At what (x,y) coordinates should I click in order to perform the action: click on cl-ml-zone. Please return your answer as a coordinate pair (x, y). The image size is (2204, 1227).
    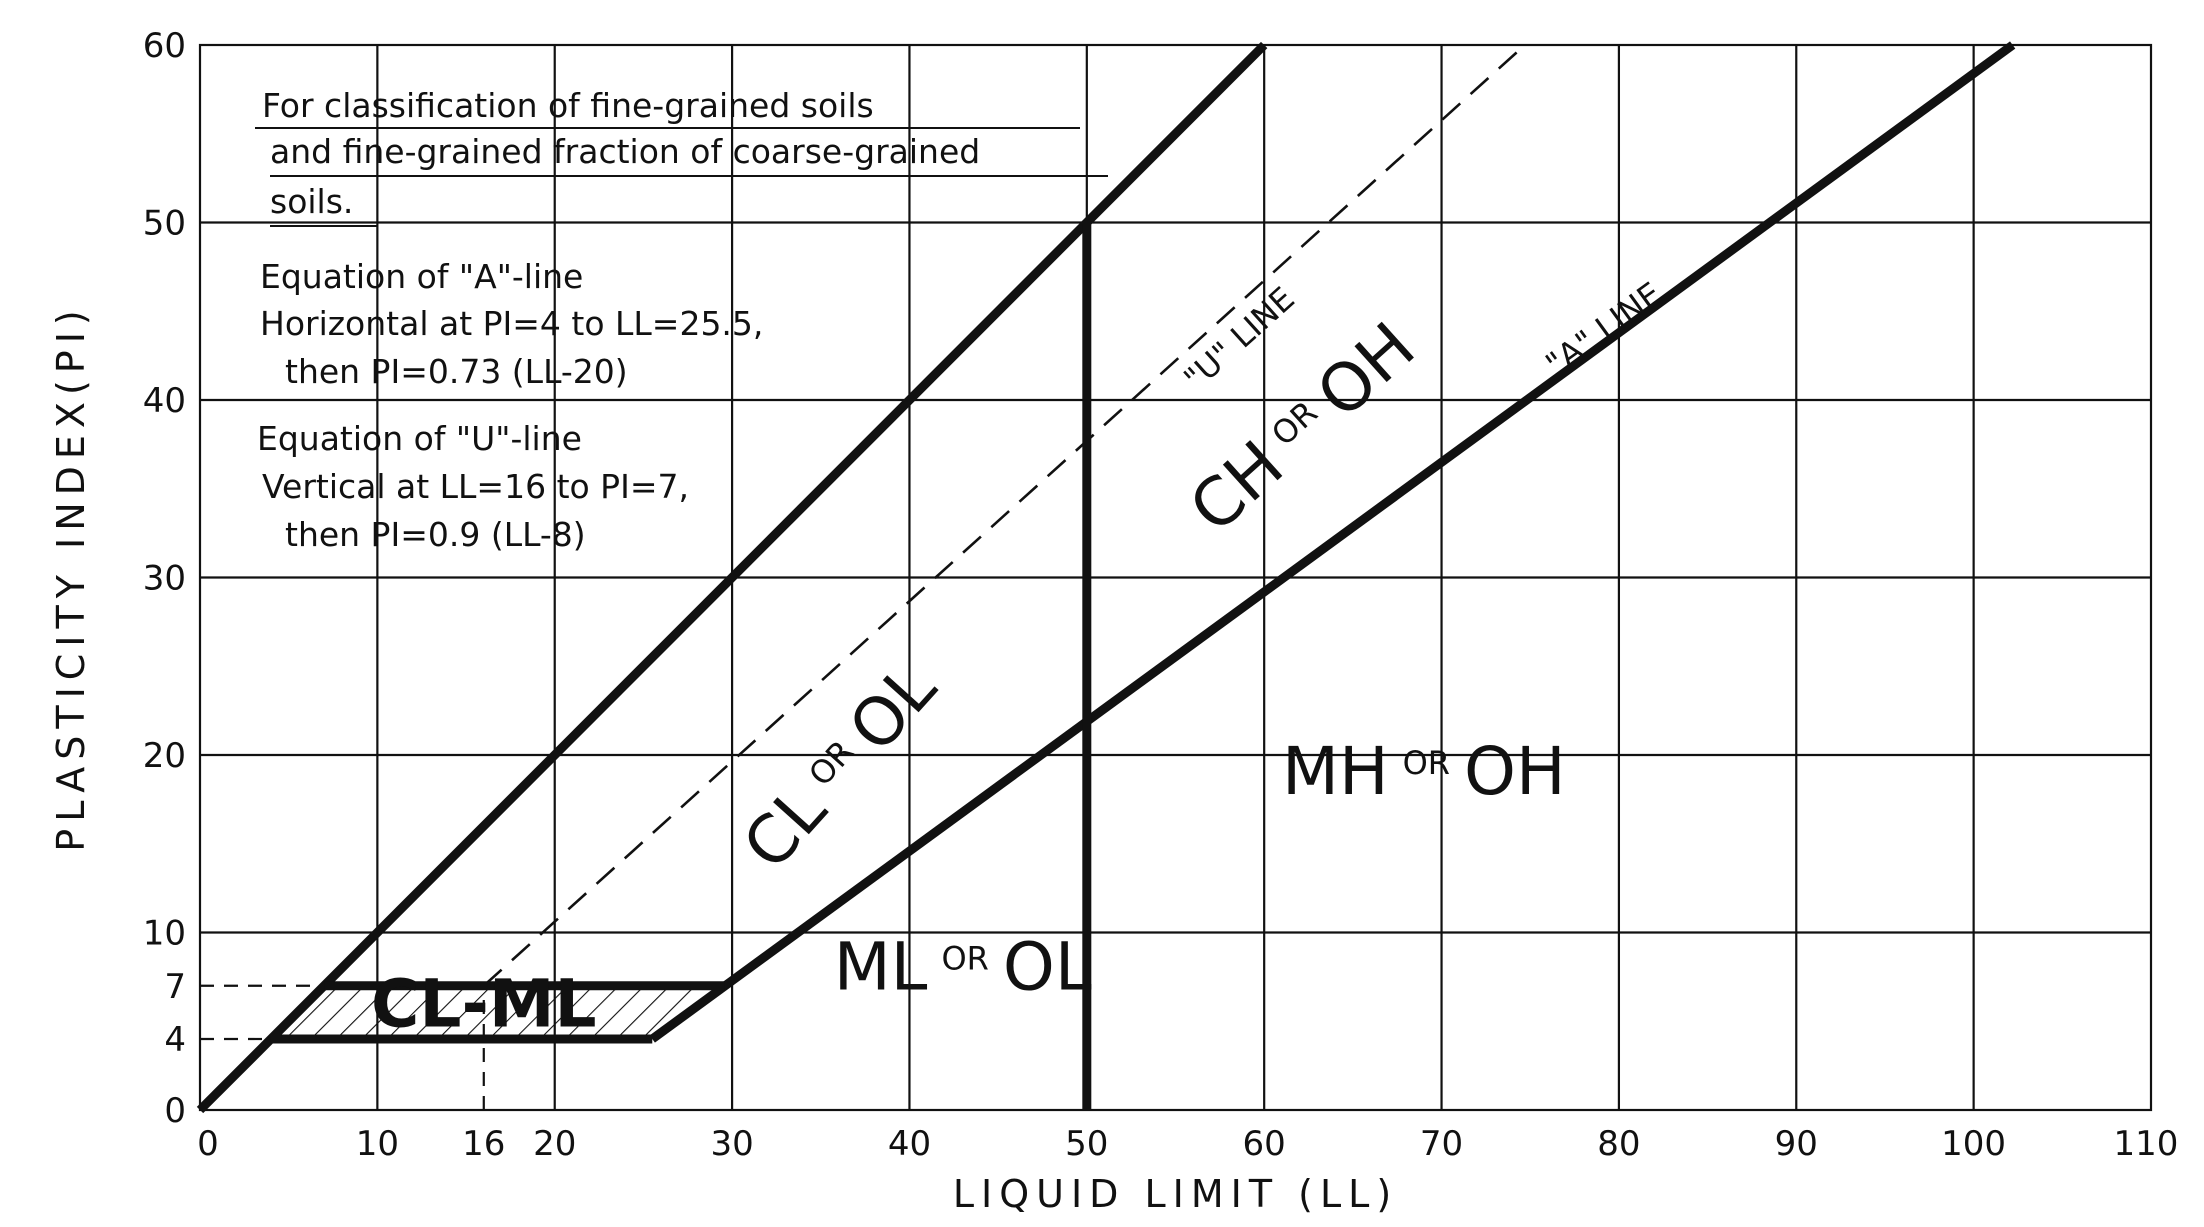
    Looking at the image, I should click on (497, 1012).